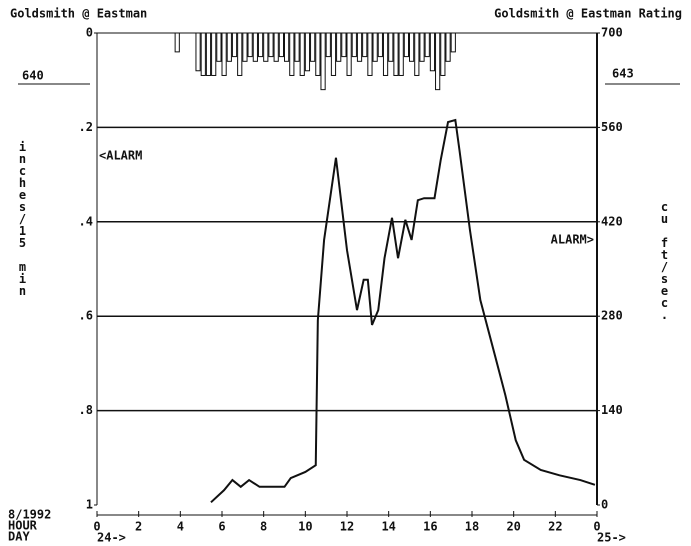 The width and height of the screenshot is (691, 546). I want to click on y-tick-label: .4, so click(86, 221).